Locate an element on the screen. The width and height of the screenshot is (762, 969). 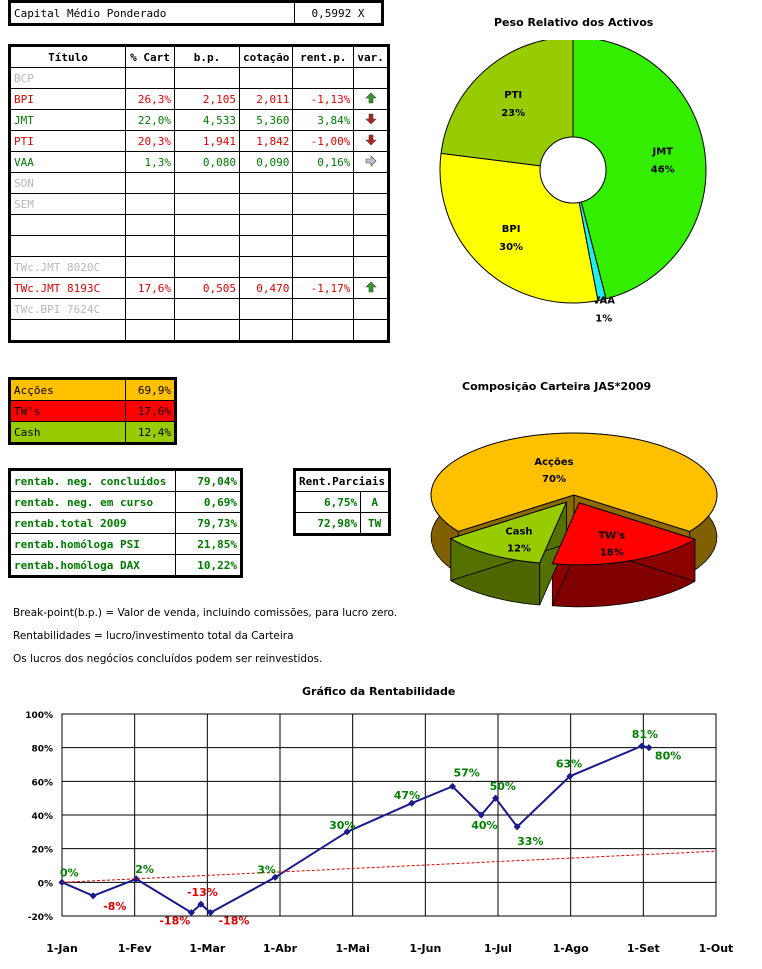
arrow-right-icon is located at coordinates (370, 162).